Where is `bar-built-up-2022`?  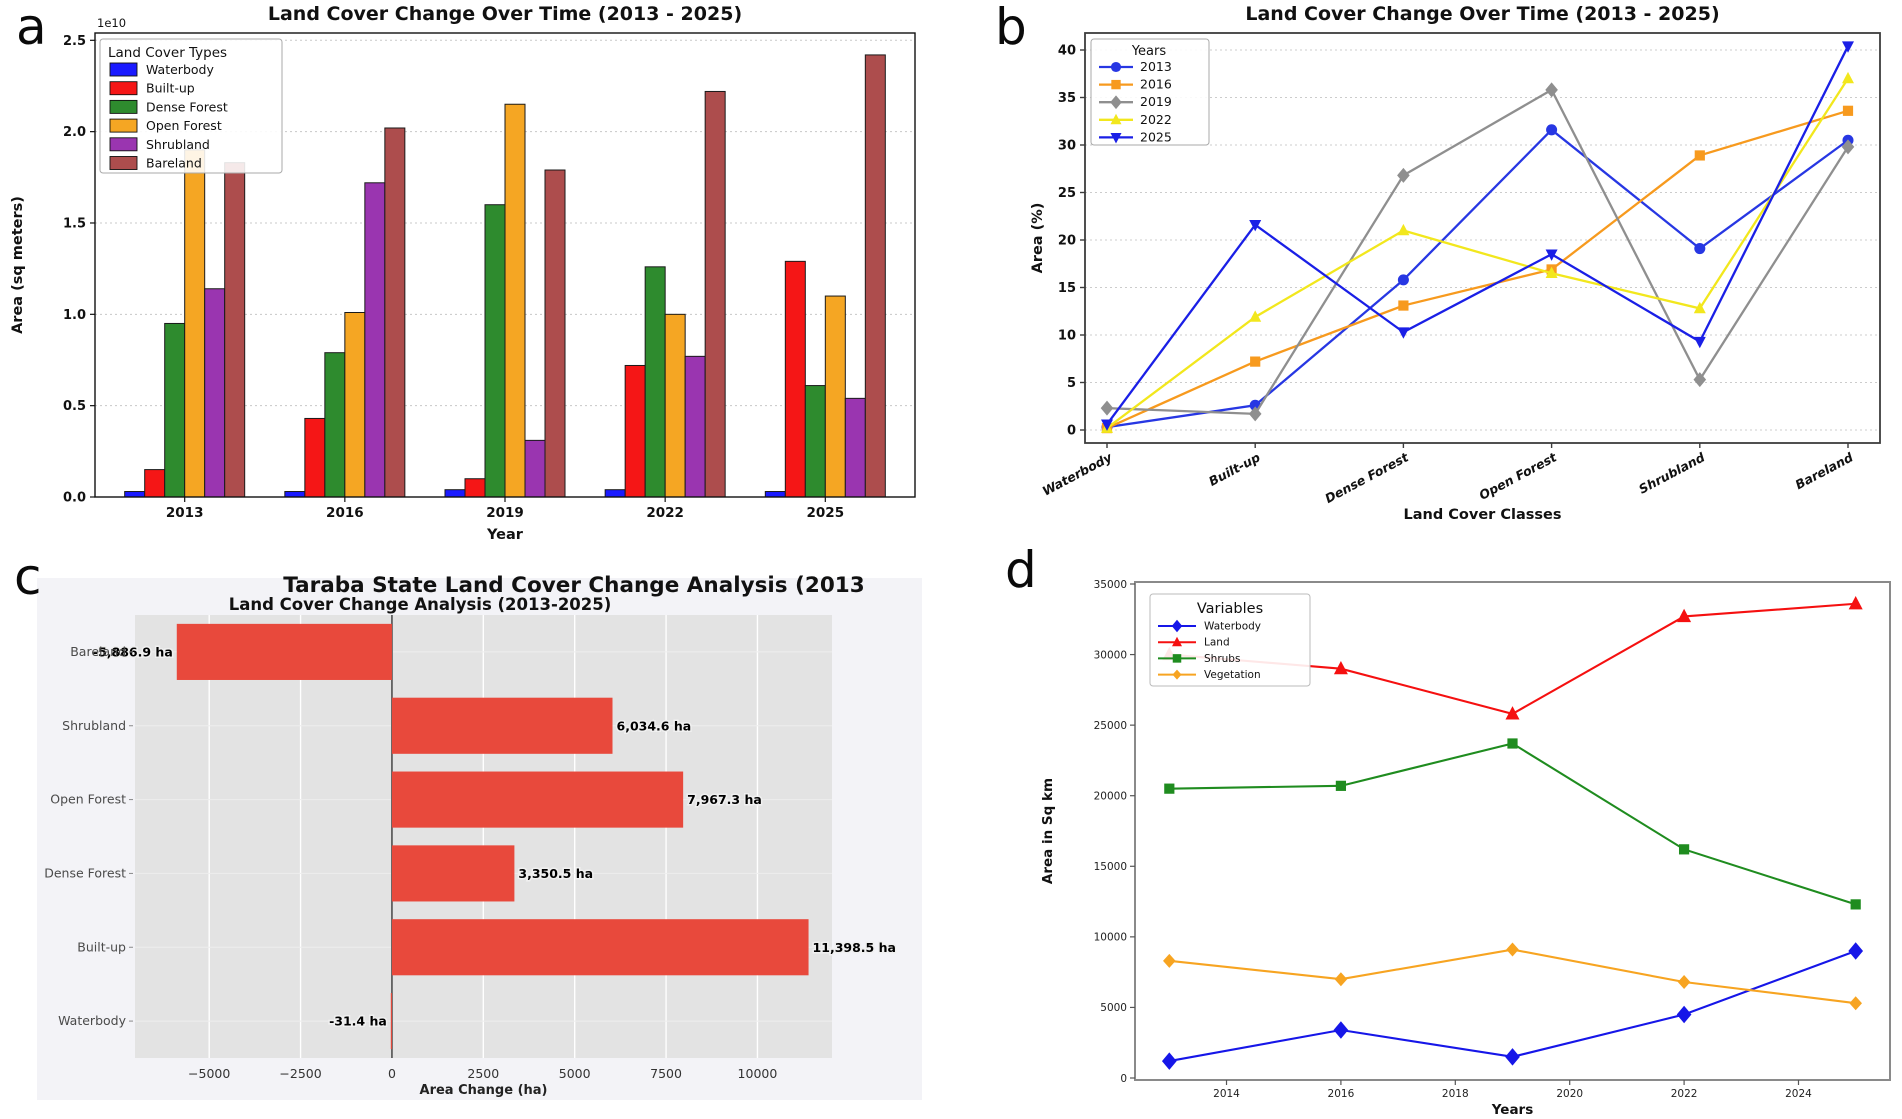 bar-built-up-2022 is located at coordinates (635, 431).